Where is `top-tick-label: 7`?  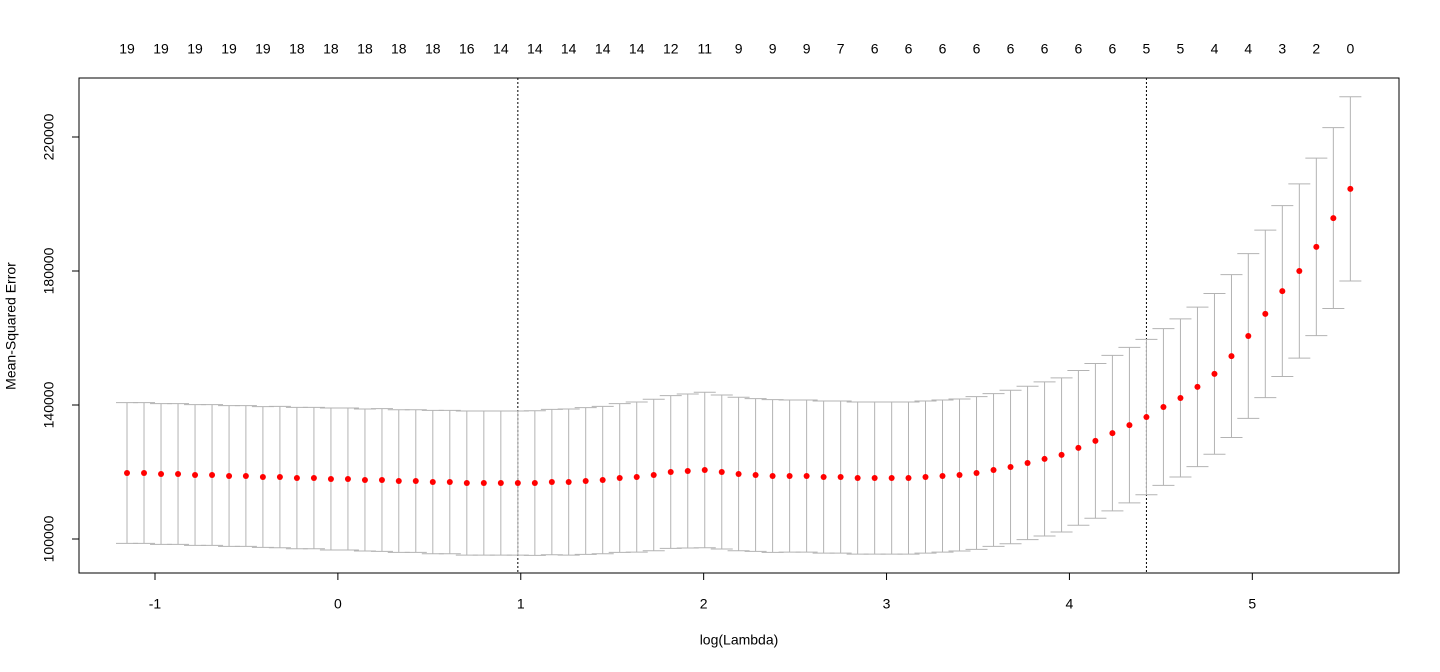
top-tick-label: 7 is located at coordinates (841, 49).